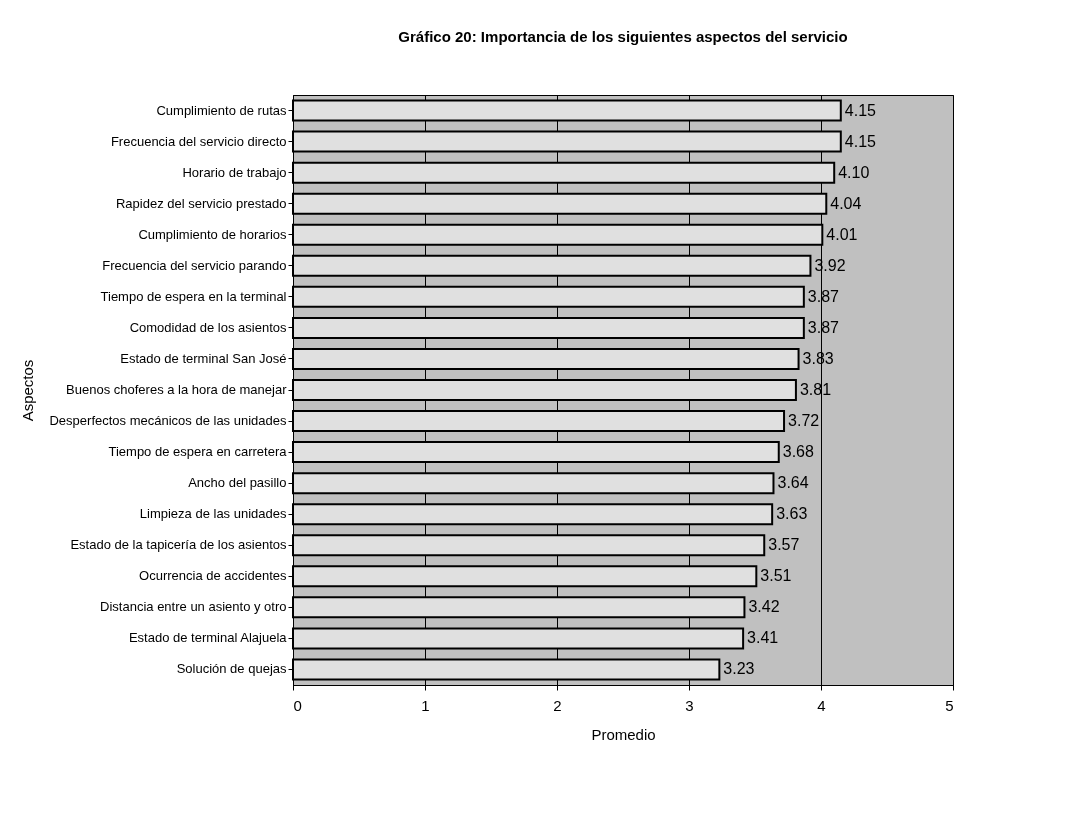 This screenshot has width=1078, height=824. What do you see at coordinates (221, 110) in the screenshot?
I see `y-tick-label: Cumplimiento de rutas` at bounding box center [221, 110].